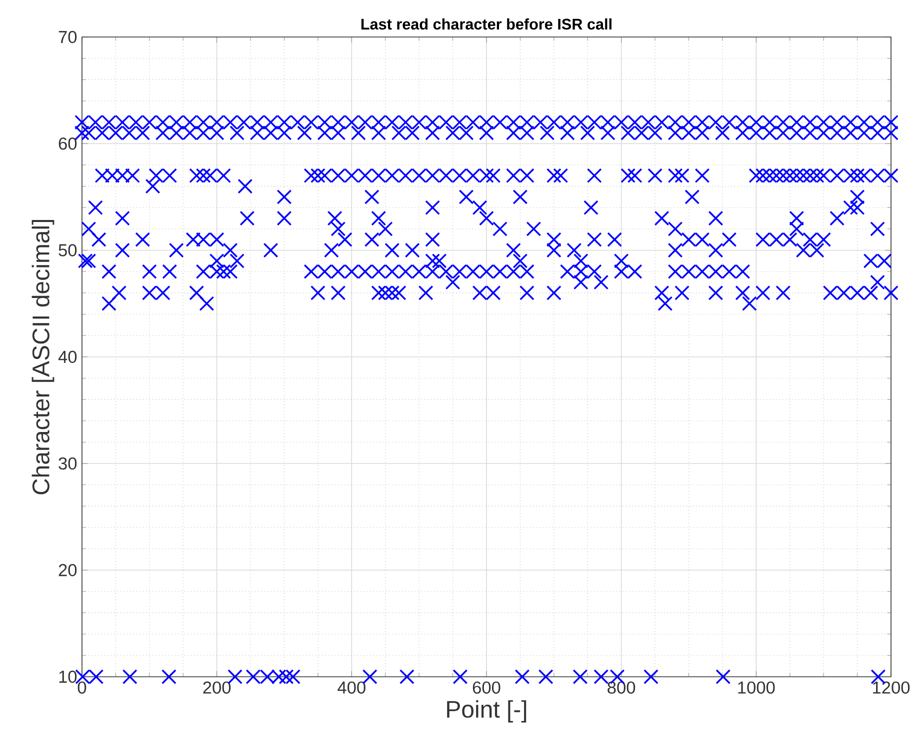 This screenshot has height=755, width=915. I want to click on y-tick-label: 70, so click(67, 37).